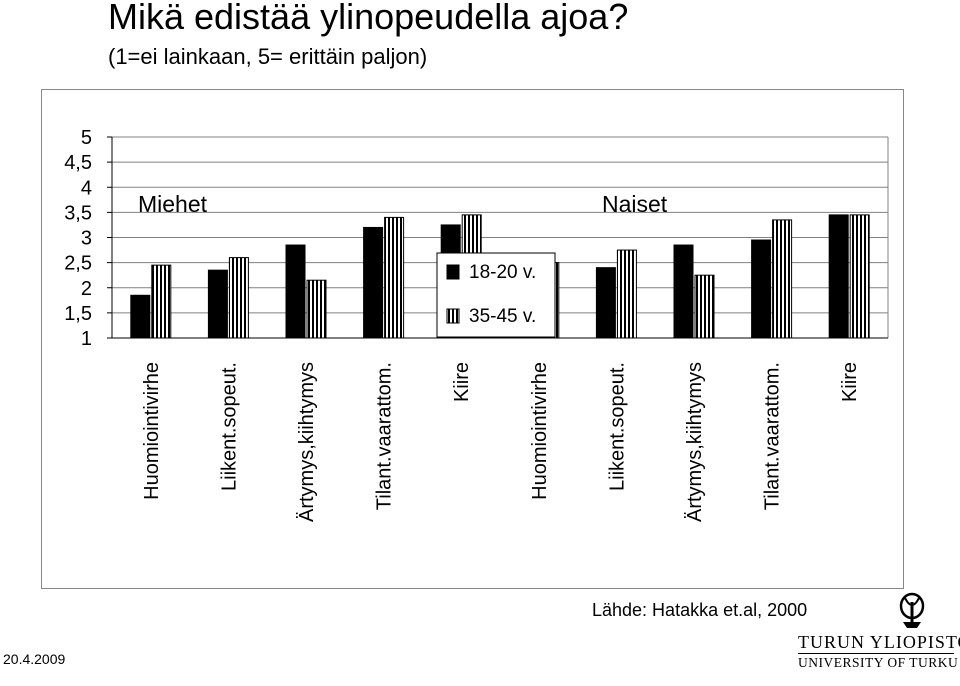  I want to click on y-tick-label: 3,5, so click(78, 213).